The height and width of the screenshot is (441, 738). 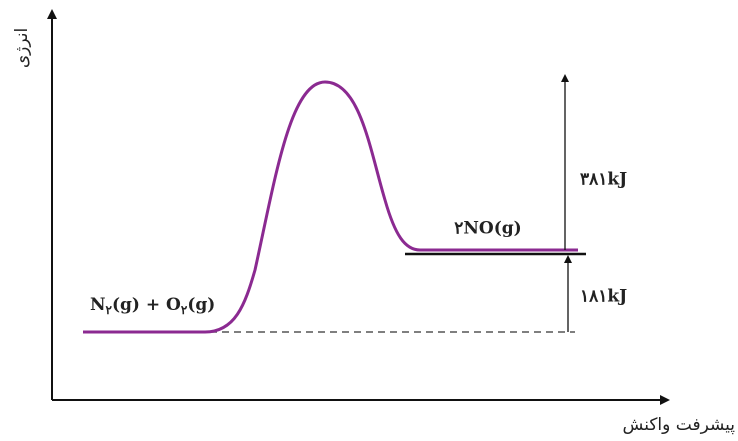 What do you see at coordinates (487, 229) in the screenshot?
I see `product-label: ۲NO(g)` at bounding box center [487, 229].